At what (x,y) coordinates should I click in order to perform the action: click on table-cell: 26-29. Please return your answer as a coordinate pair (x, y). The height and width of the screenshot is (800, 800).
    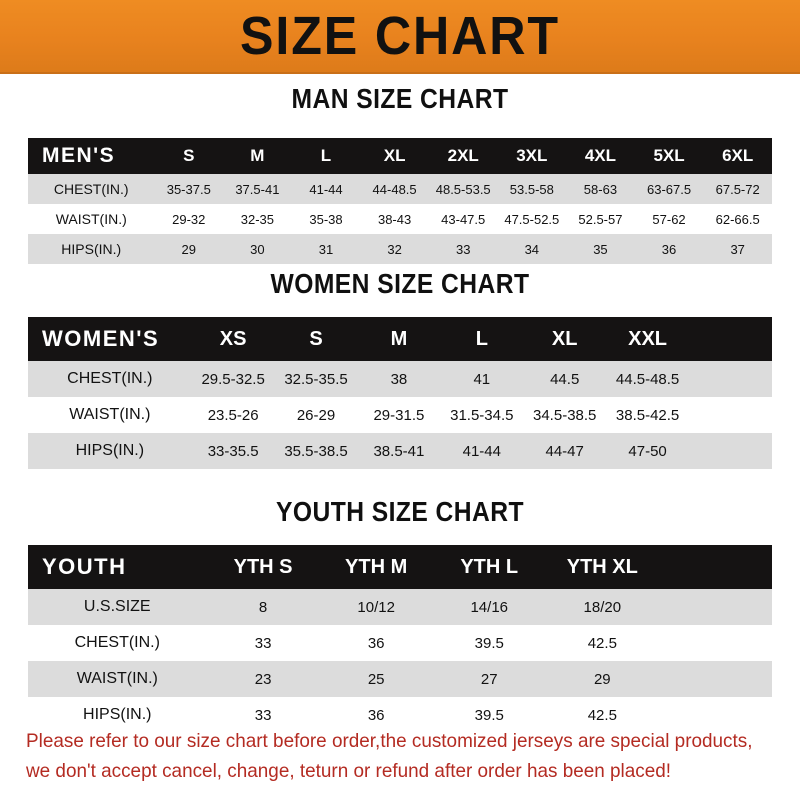
    Looking at the image, I should click on (316, 415).